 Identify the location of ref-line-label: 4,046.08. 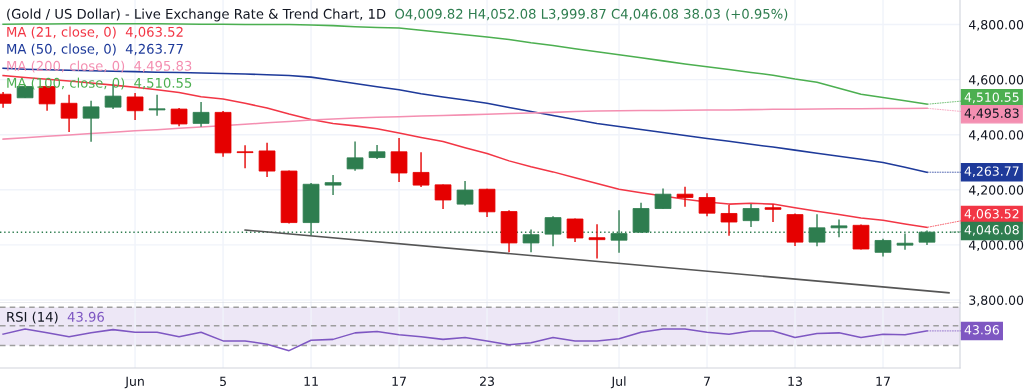
(991, 230).